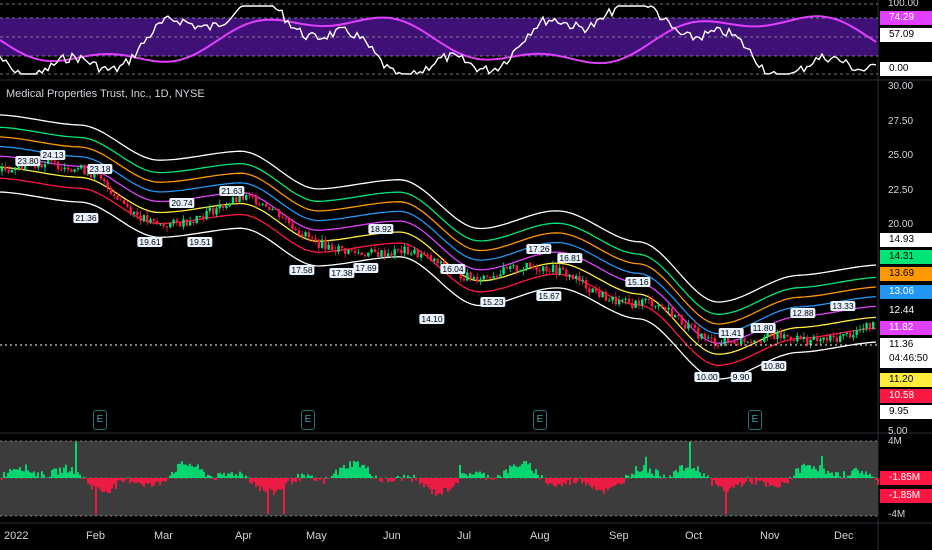 This screenshot has width=932, height=550. I want to click on price-annotation: 17.58, so click(302, 270).